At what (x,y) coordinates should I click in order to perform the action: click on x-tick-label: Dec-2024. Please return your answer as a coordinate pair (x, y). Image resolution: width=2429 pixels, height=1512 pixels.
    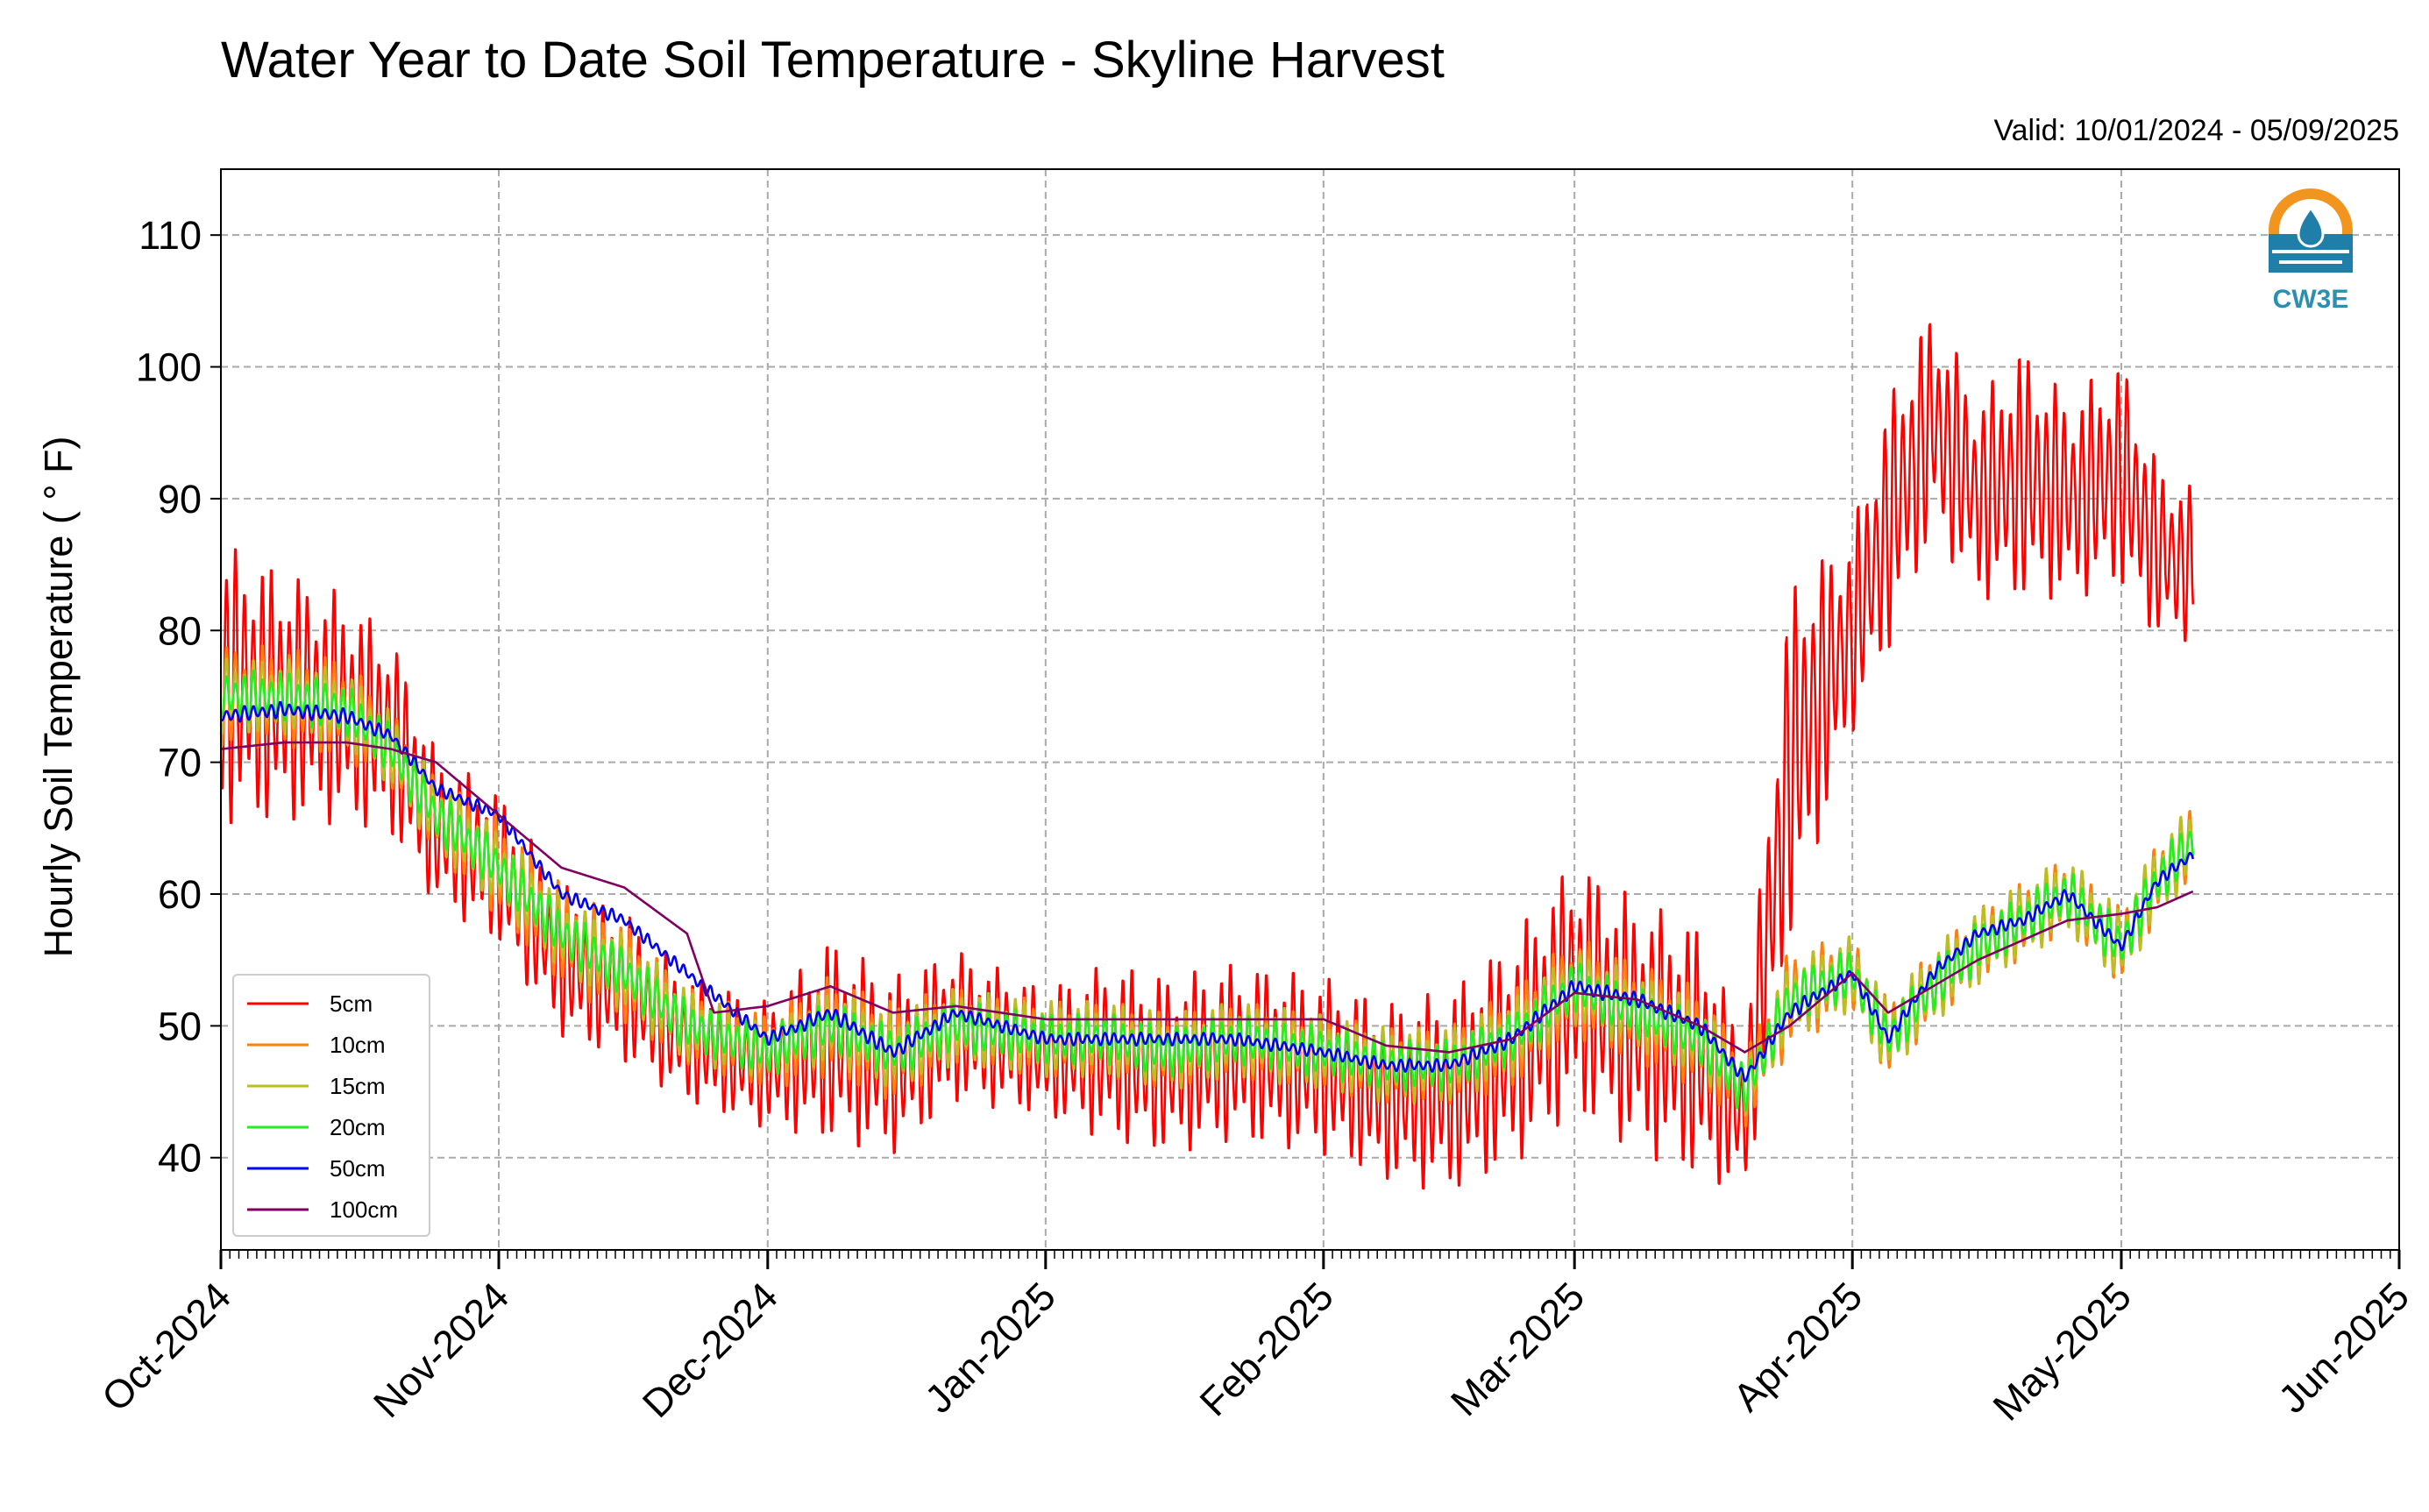
    Looking at the image, I should click on (710, 1350).